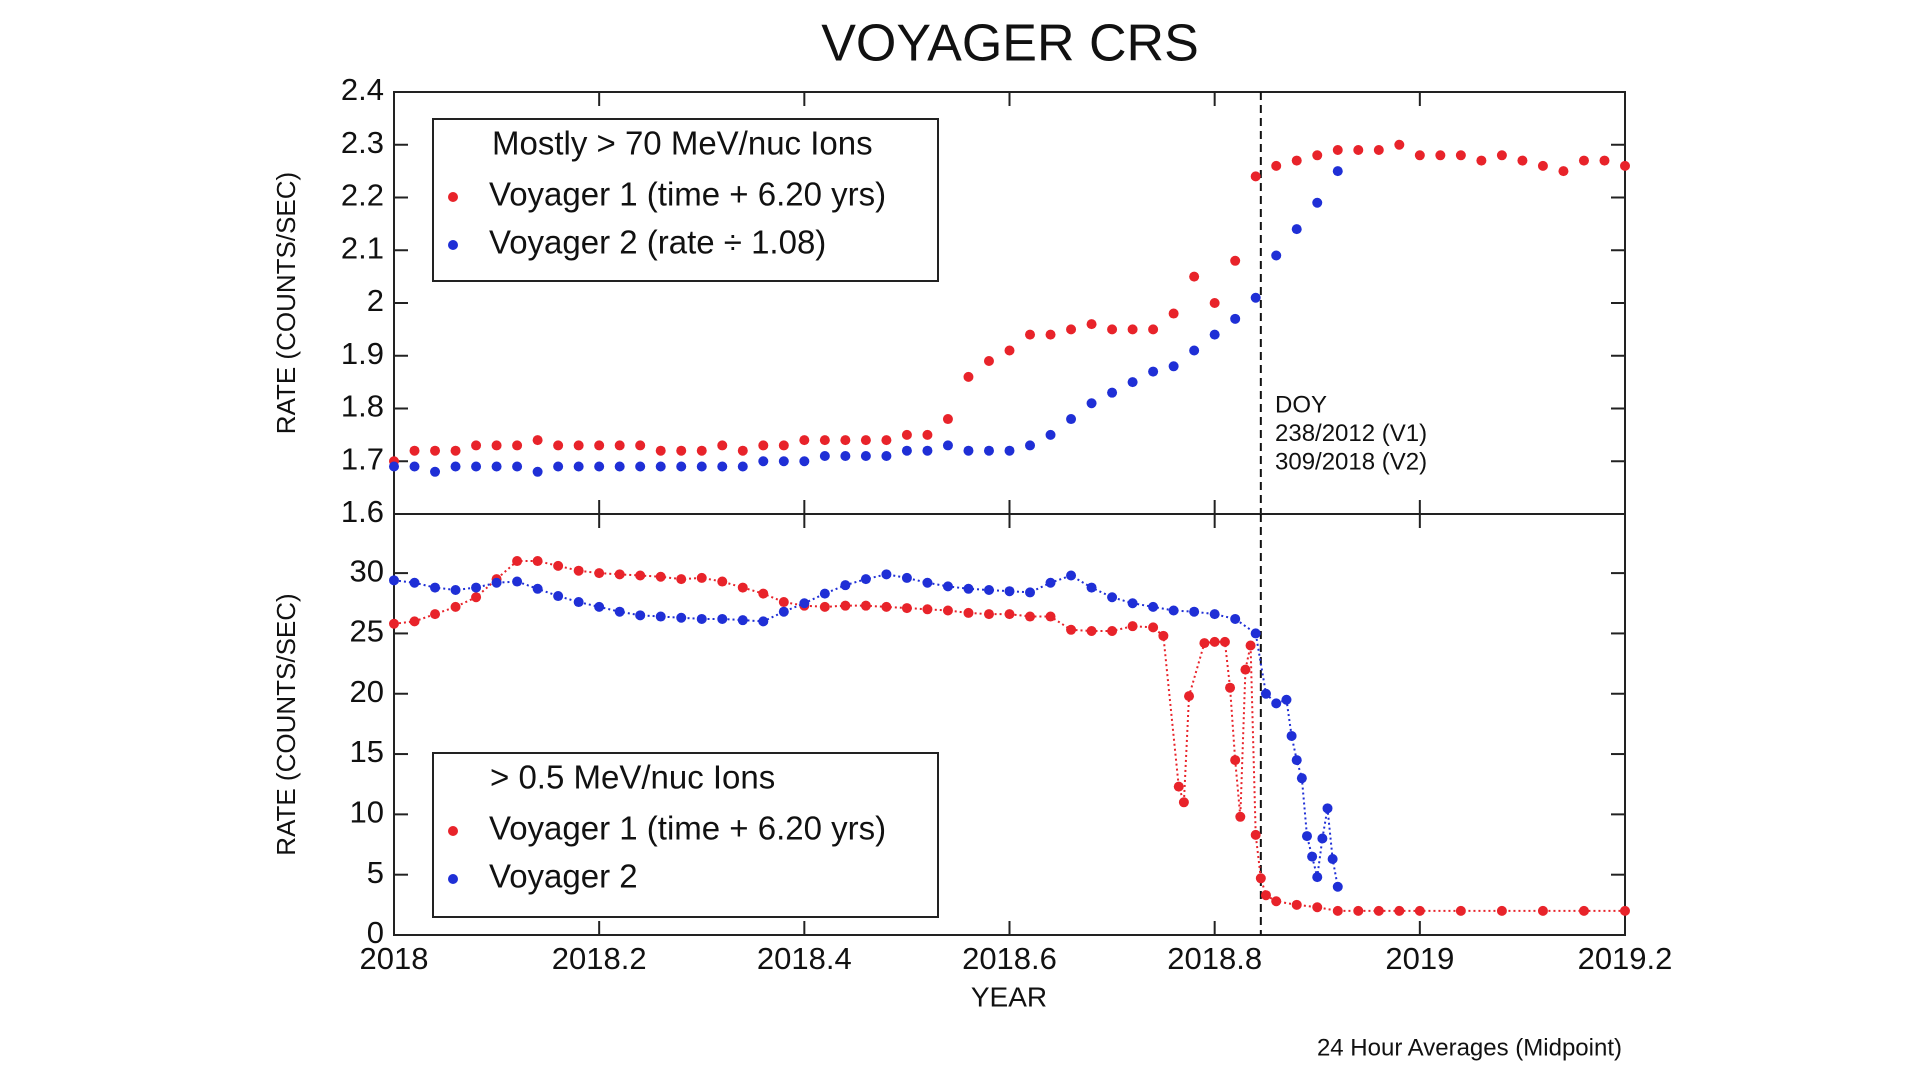  I want to click on legend-title: > 0.5 MeV/nuc Ions, so click(632, 777).